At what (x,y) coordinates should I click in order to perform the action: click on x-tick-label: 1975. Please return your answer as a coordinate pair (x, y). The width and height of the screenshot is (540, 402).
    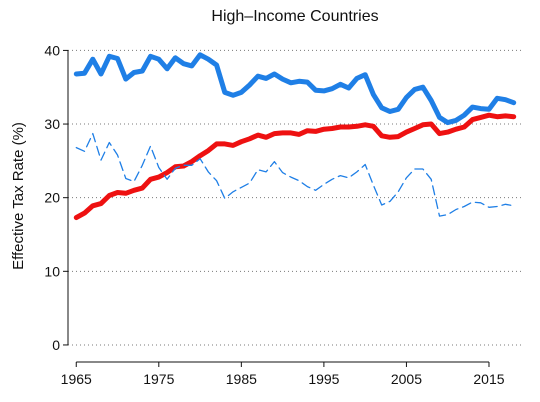
    Looking at the image, I should click on (158, 379).